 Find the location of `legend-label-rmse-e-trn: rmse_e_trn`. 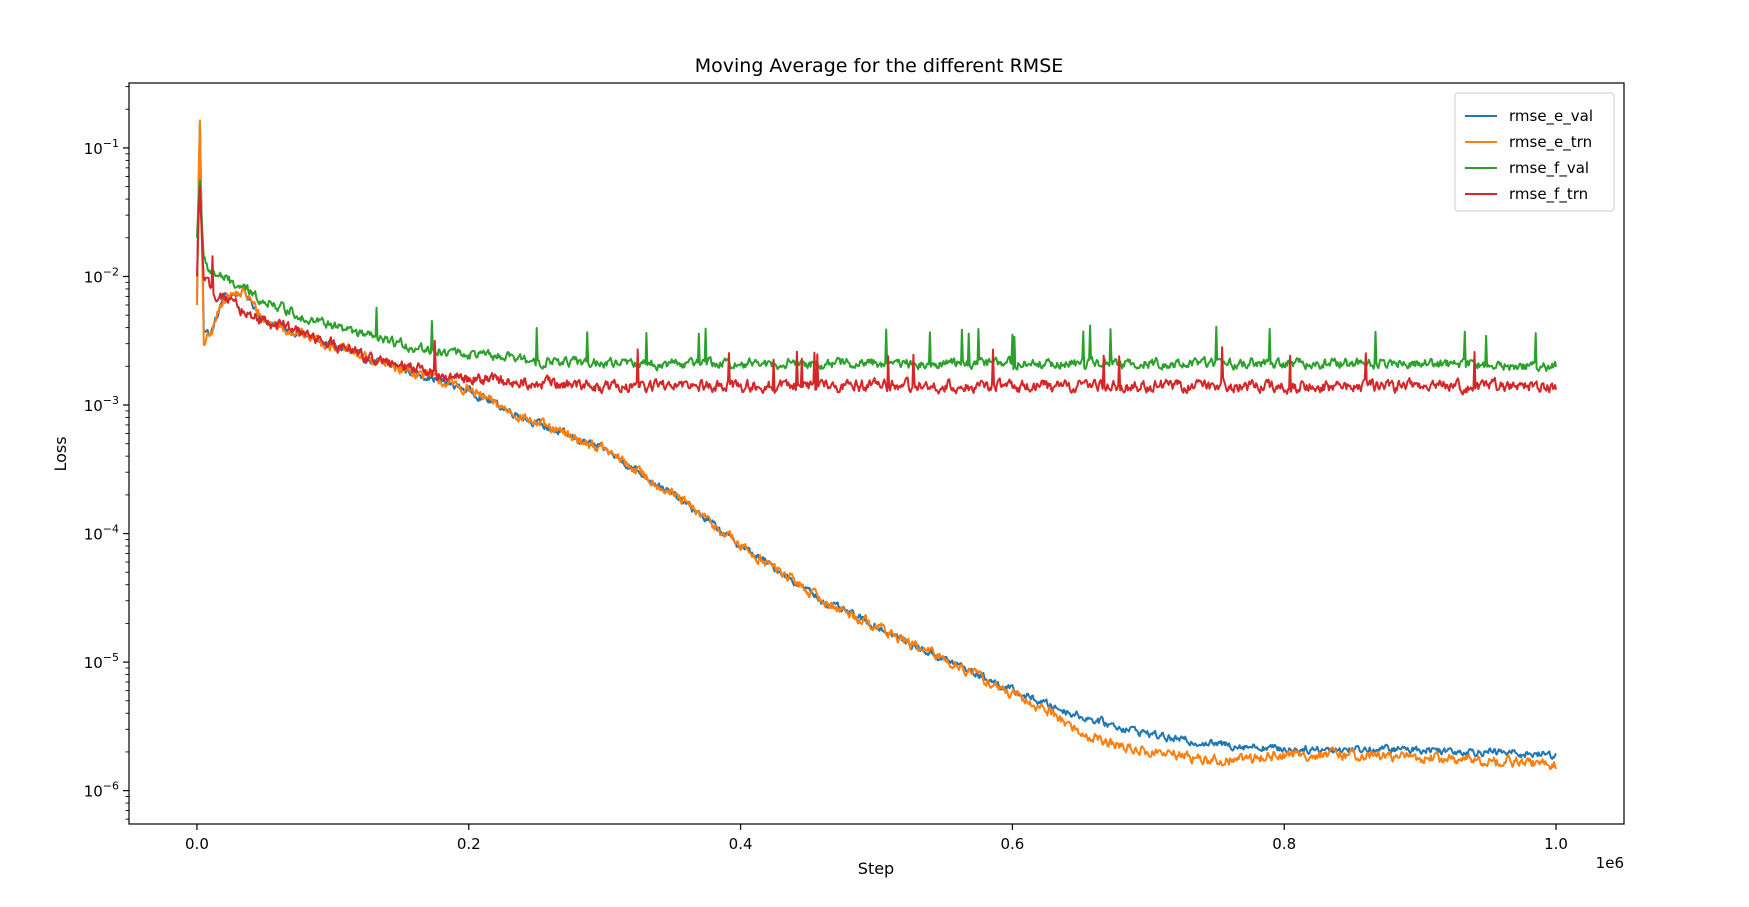

legend-label-rmse-e-trn: rmse_e_trn is located at coordinates (1550, 142).